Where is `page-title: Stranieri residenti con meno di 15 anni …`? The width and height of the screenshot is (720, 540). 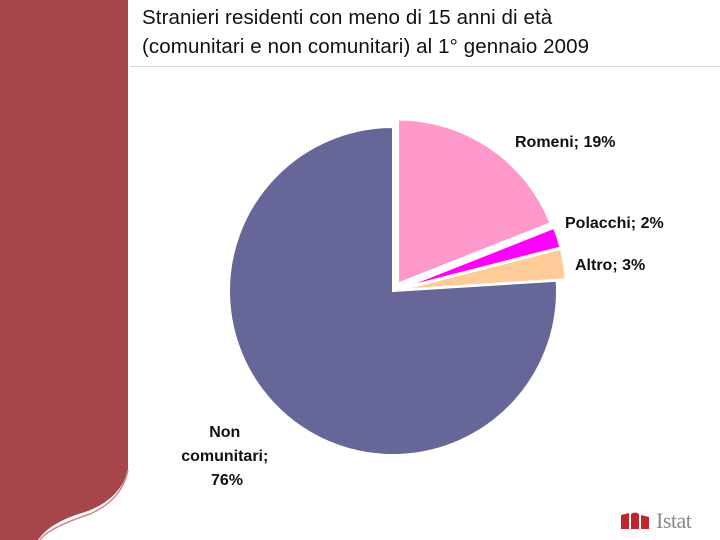 page-title: Stranieri residenti con meno di 15 anni … is located at coordinates (427, 32).